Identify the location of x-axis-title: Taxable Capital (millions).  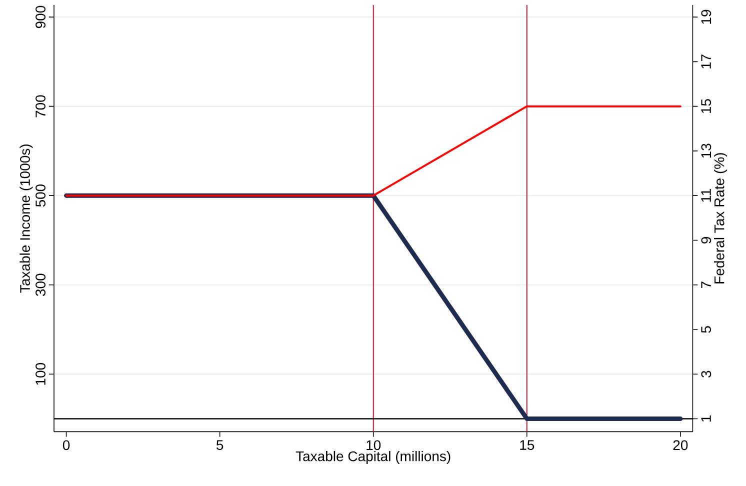
(373, 457).